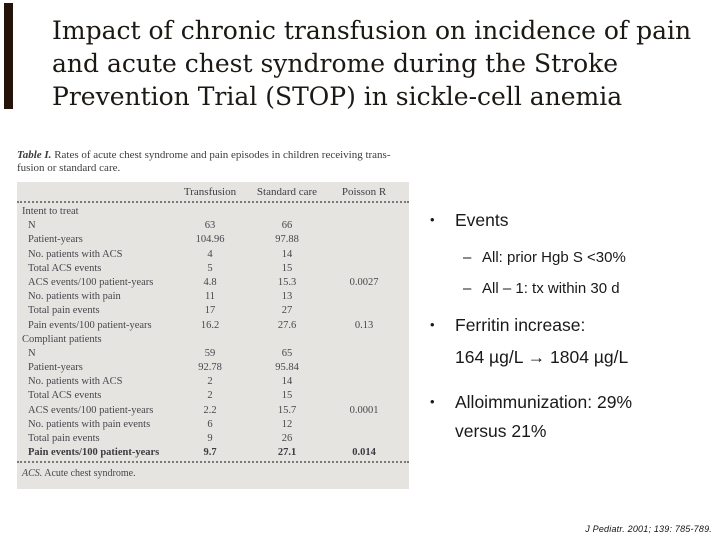 The width and height of the screenshot is (720, 540). Describe the element at coordinates (364, 192) in the screenshot. I see `column-header-poisson-r: Poisson R` at that location.